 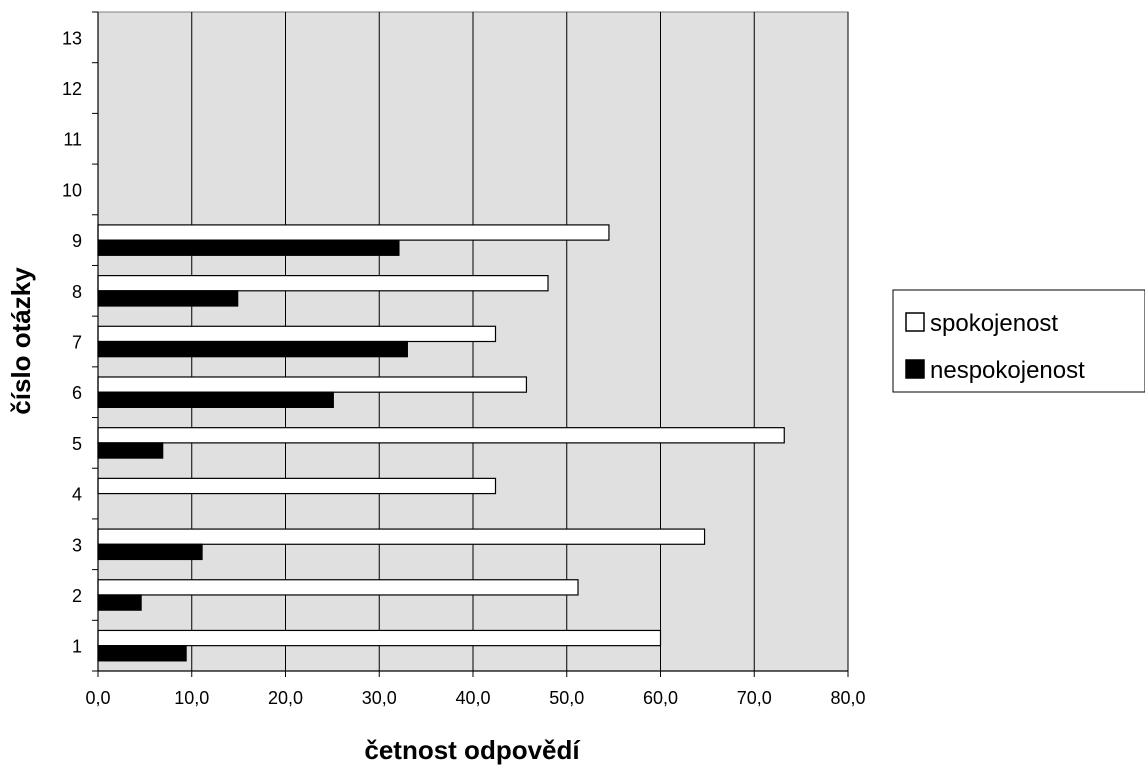 I want to click on y-tick-label: 3, so click(x=77, y=545).